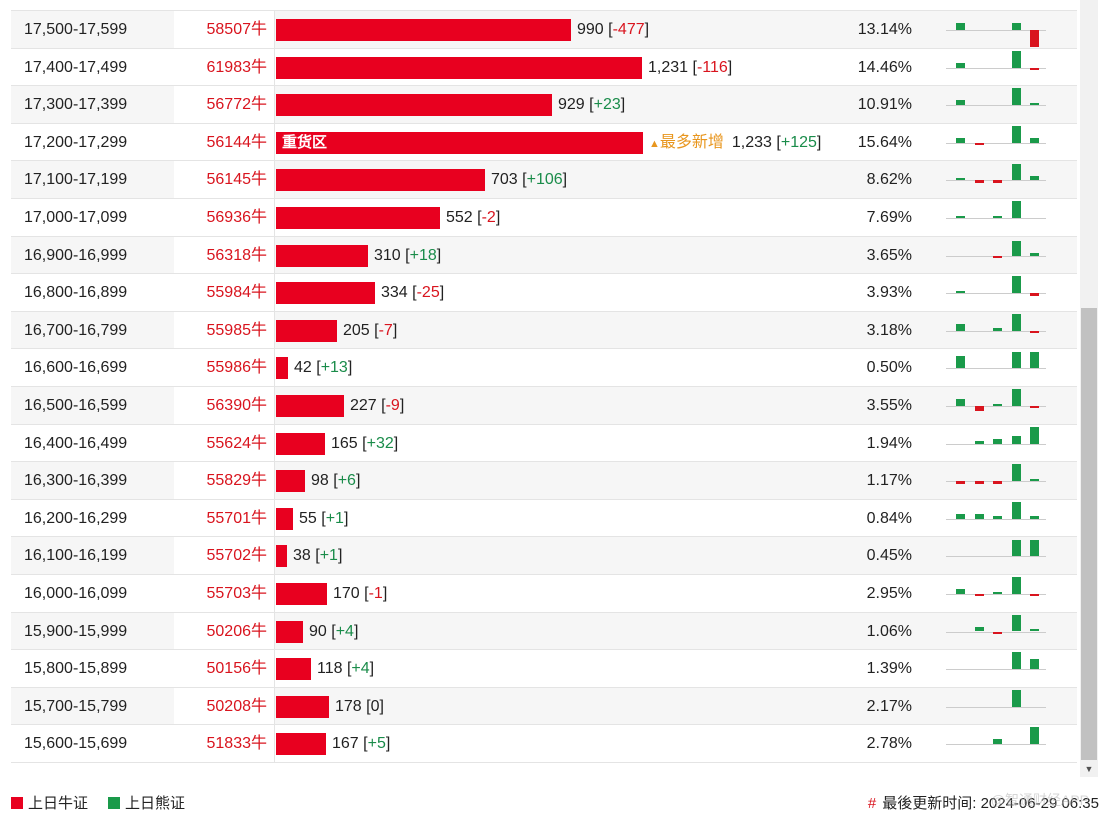 This screenshot has width=1105, height=815. Describe the element at coordinates (76, 368) in the screenshot. I see `strike-range: 16,600-16,699` at that location.